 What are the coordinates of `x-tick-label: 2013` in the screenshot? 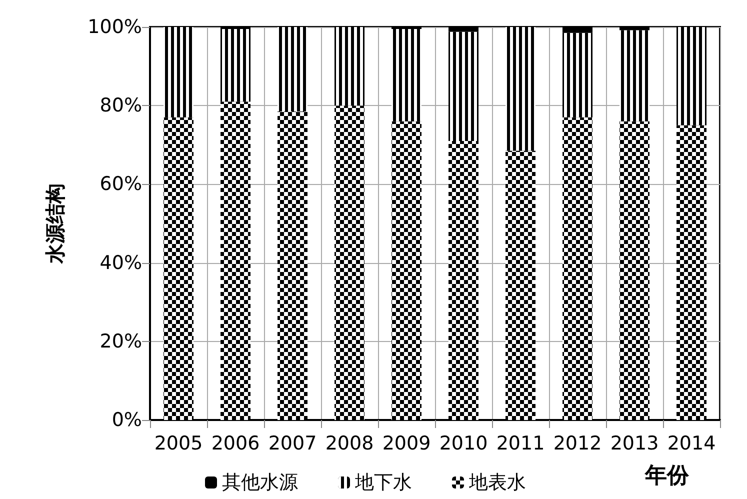 It's located at (634, 443).